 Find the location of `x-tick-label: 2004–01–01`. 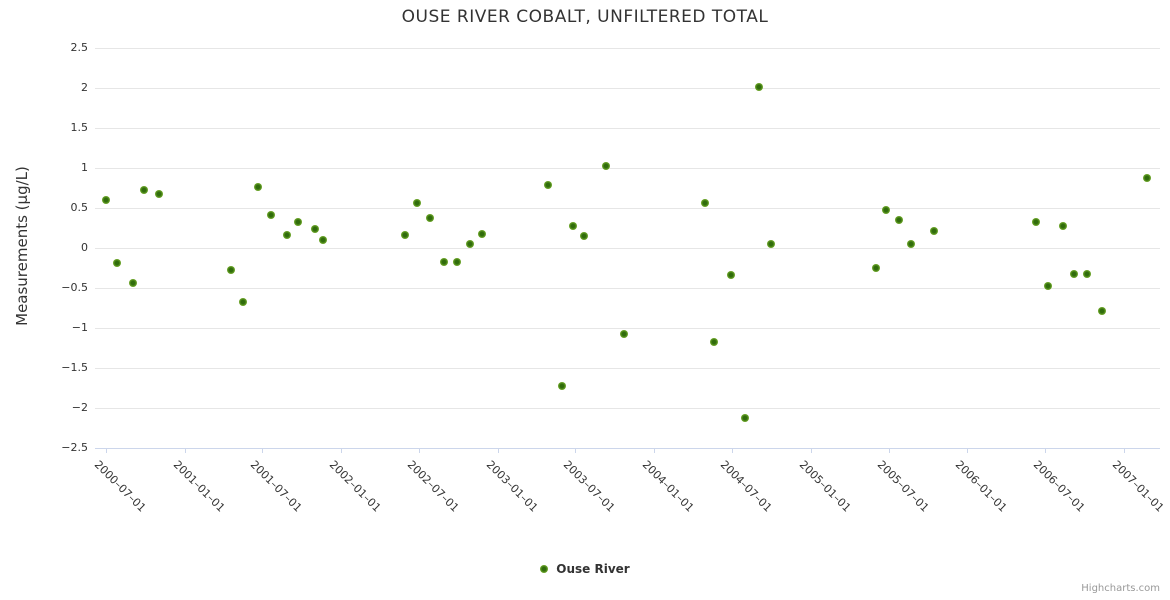

x-tick-label: 2004–01–01 is located at coordinates (668, 486).